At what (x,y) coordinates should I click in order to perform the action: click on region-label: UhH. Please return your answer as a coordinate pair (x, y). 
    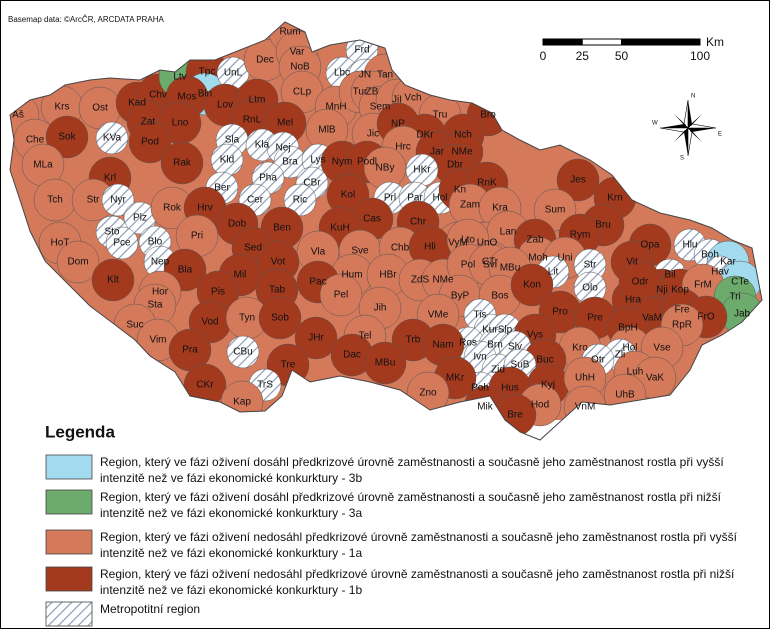
    Looking at the image, I should click on (585, 378).